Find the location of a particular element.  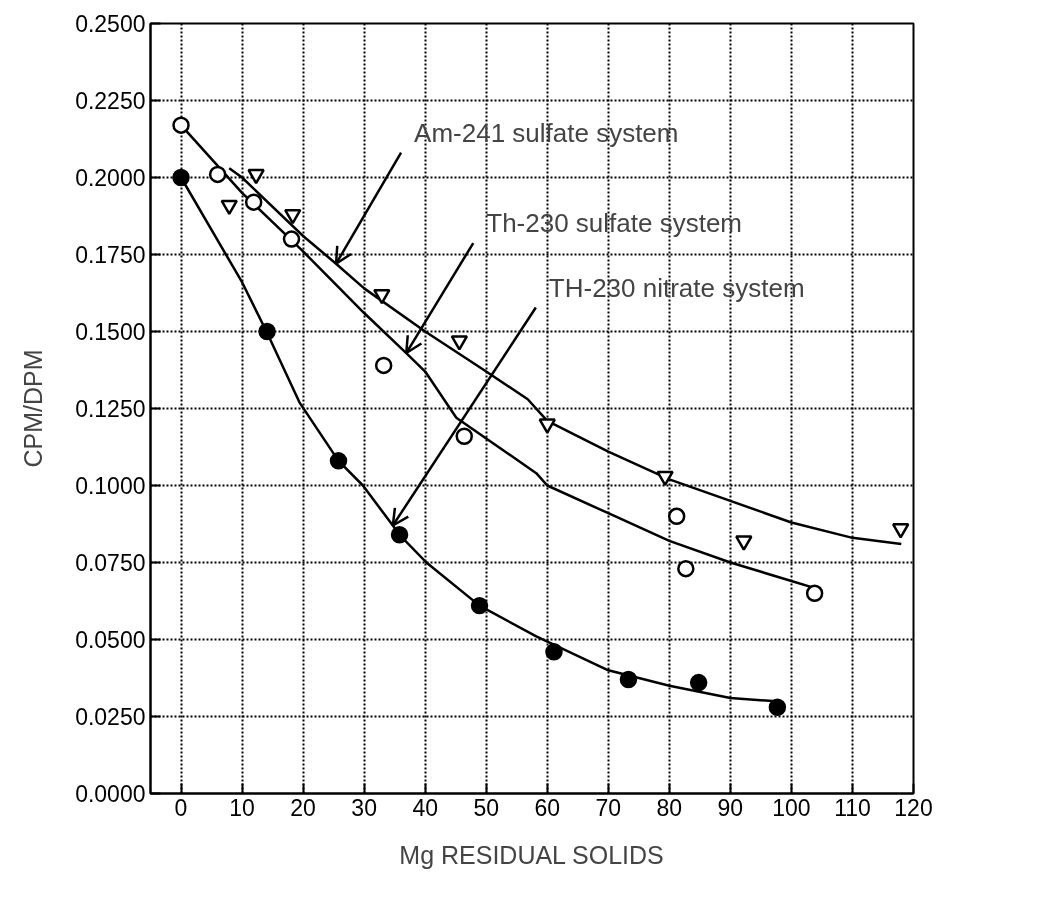

x-tick-label: 70 is located at coordinates (608, 807).